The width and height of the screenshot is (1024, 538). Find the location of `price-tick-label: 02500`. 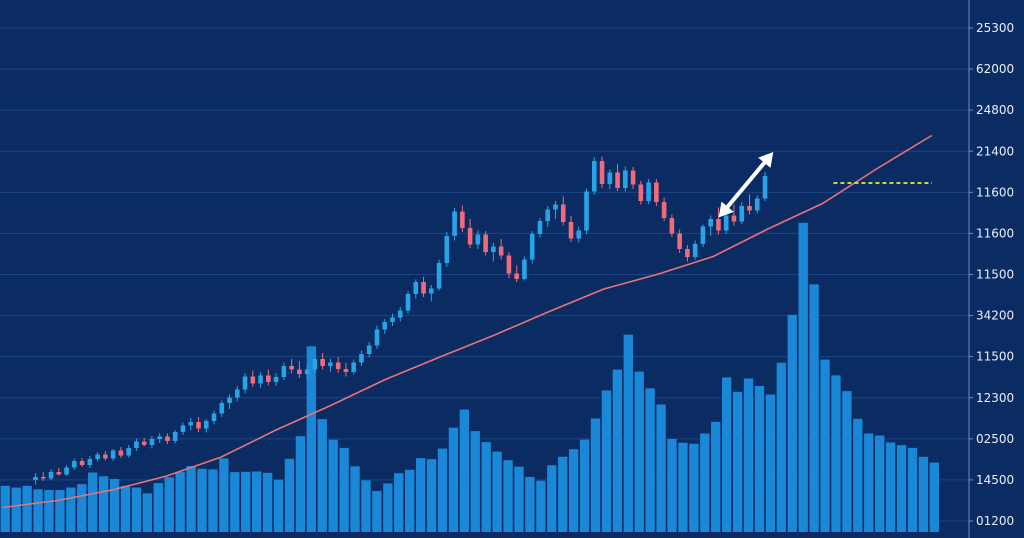

price-tick-label: 02500 is located at coordinates (995, 439).